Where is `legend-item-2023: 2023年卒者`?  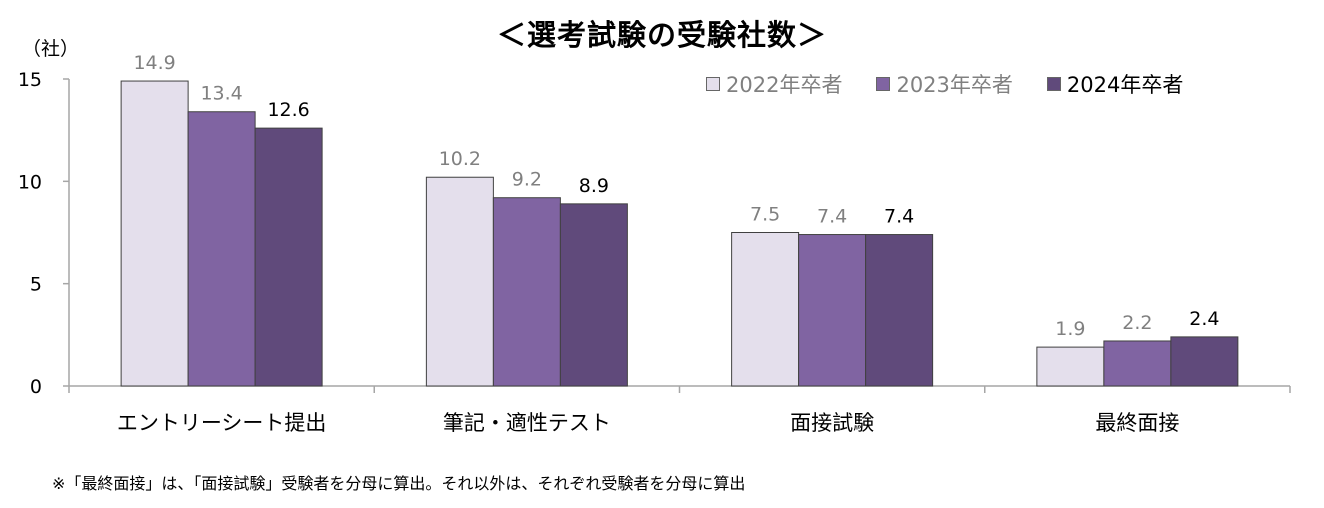 legend-item-2023: 2023年卒者 is located at coordinates (944, 84).